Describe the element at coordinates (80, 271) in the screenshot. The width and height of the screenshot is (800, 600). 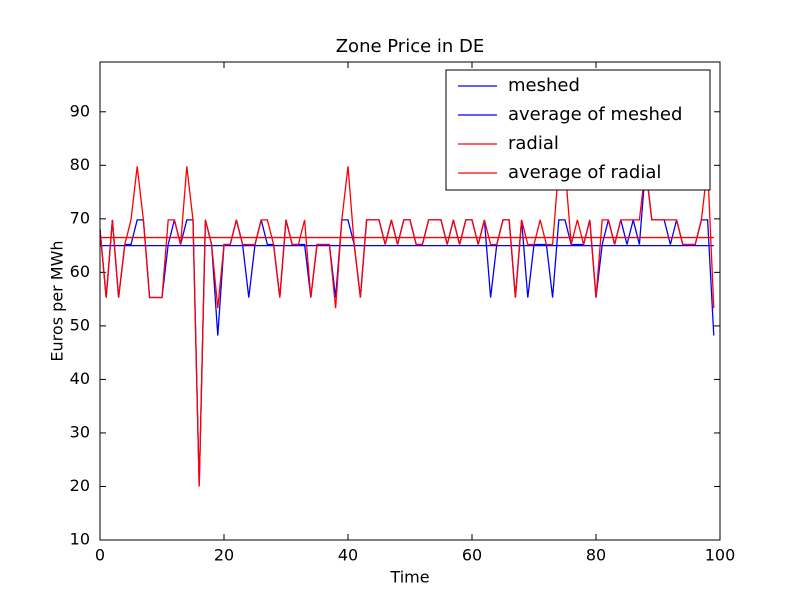
I see `y-tick-label: 60` at that location.